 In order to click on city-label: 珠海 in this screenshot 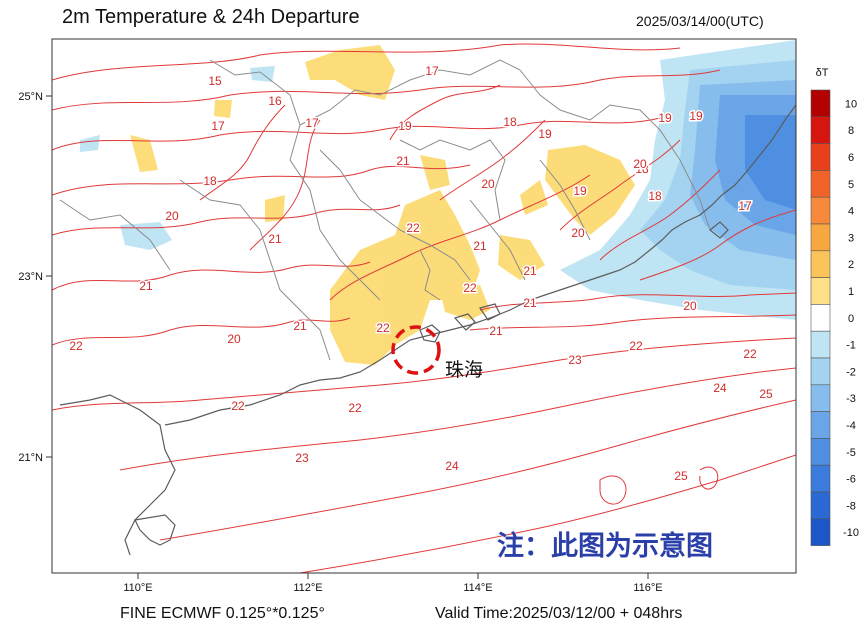, I will do `click(464, 370)`.